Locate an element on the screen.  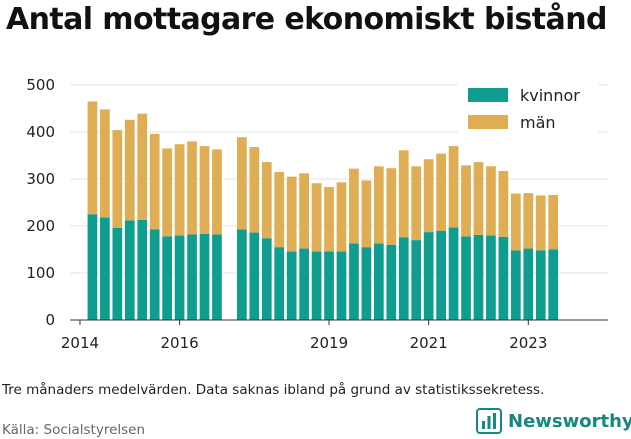
newsworthy-logo: Newsworthy is located at coordinates (553, 421).